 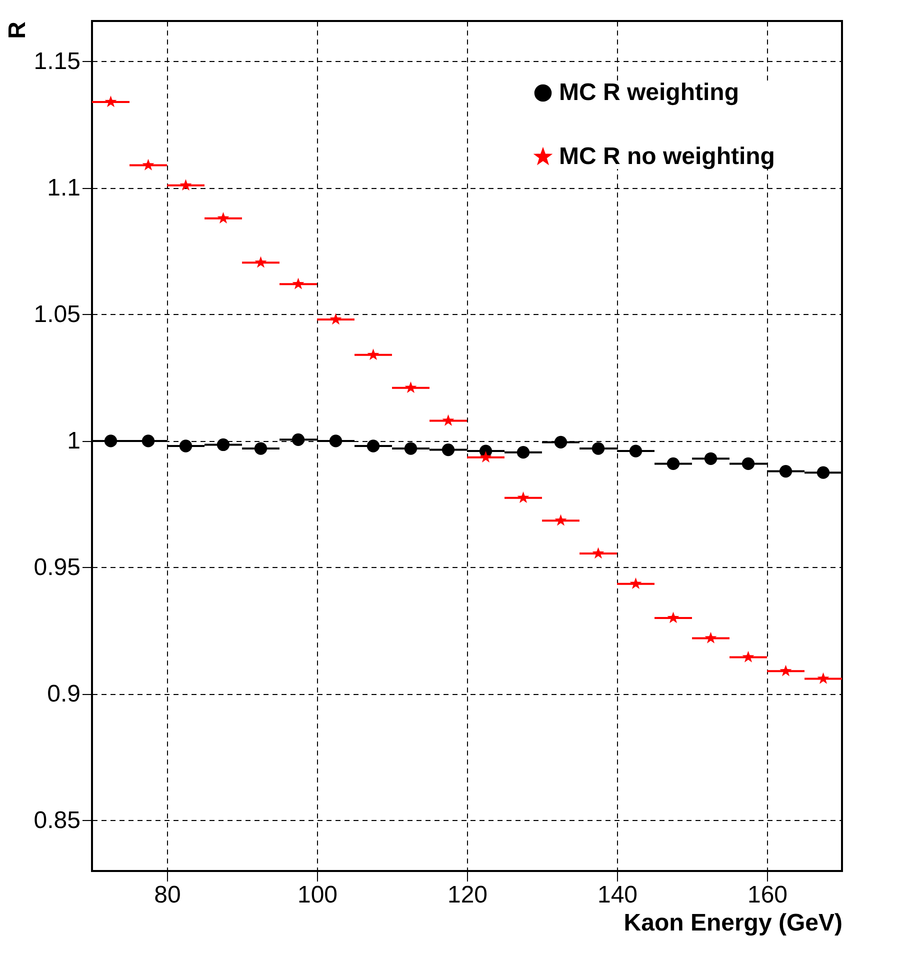 I want to click on legend-label: MC R weighting, so click(x=649, y=92).